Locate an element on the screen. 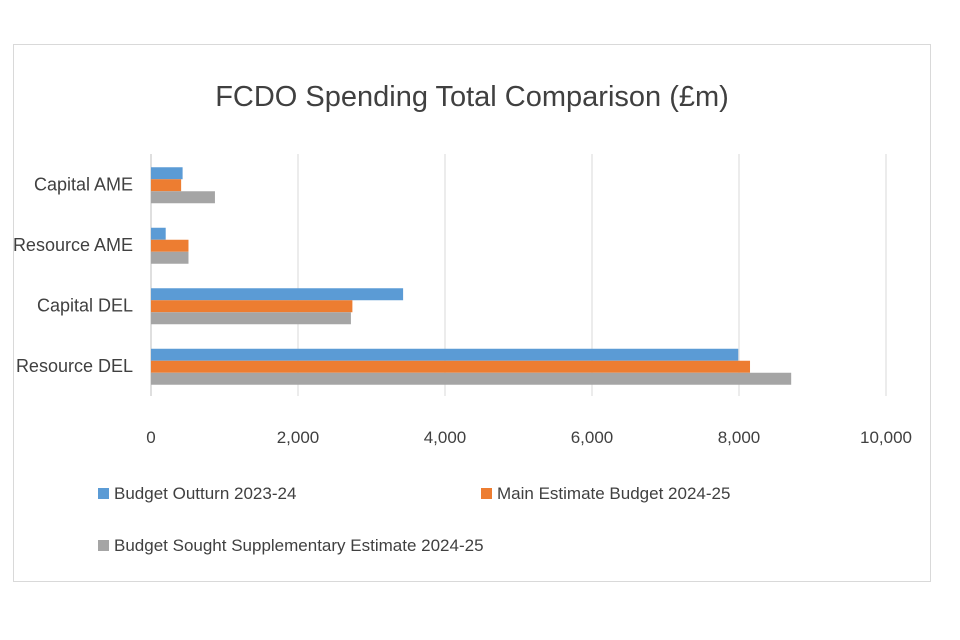 The width and height of the screenshot is (960, 640). x-tick-label: 10,000 is located at coordinates (886, 437).